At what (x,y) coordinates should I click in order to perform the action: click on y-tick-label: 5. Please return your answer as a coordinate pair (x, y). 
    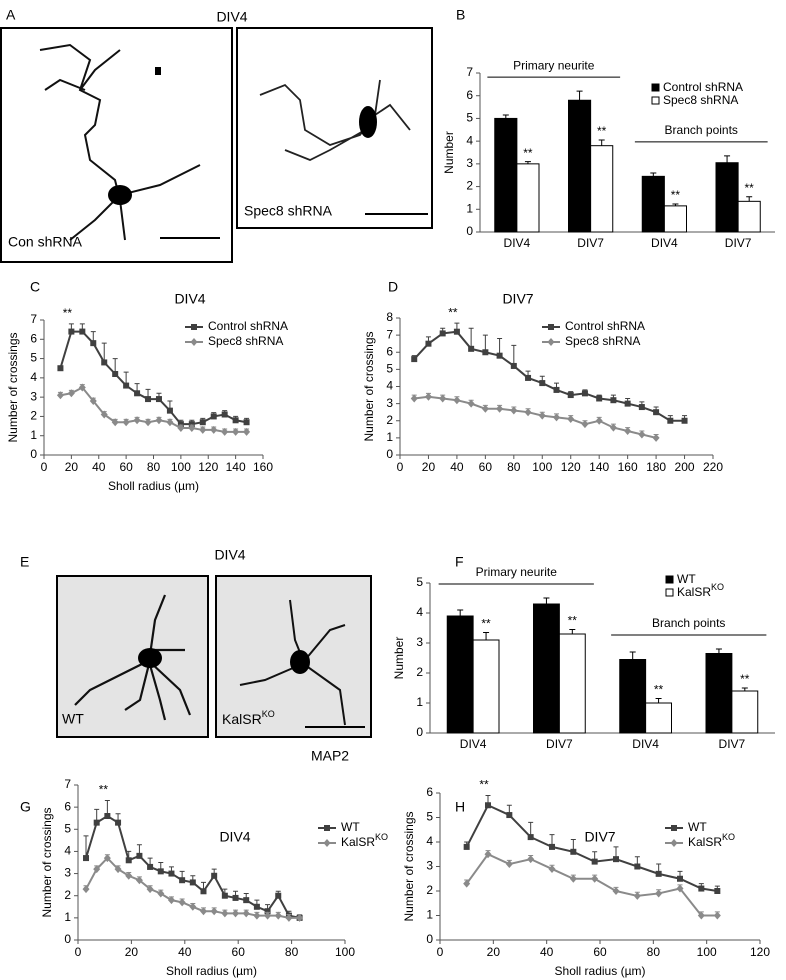
    Looking at the image, I should click on (419, 582).